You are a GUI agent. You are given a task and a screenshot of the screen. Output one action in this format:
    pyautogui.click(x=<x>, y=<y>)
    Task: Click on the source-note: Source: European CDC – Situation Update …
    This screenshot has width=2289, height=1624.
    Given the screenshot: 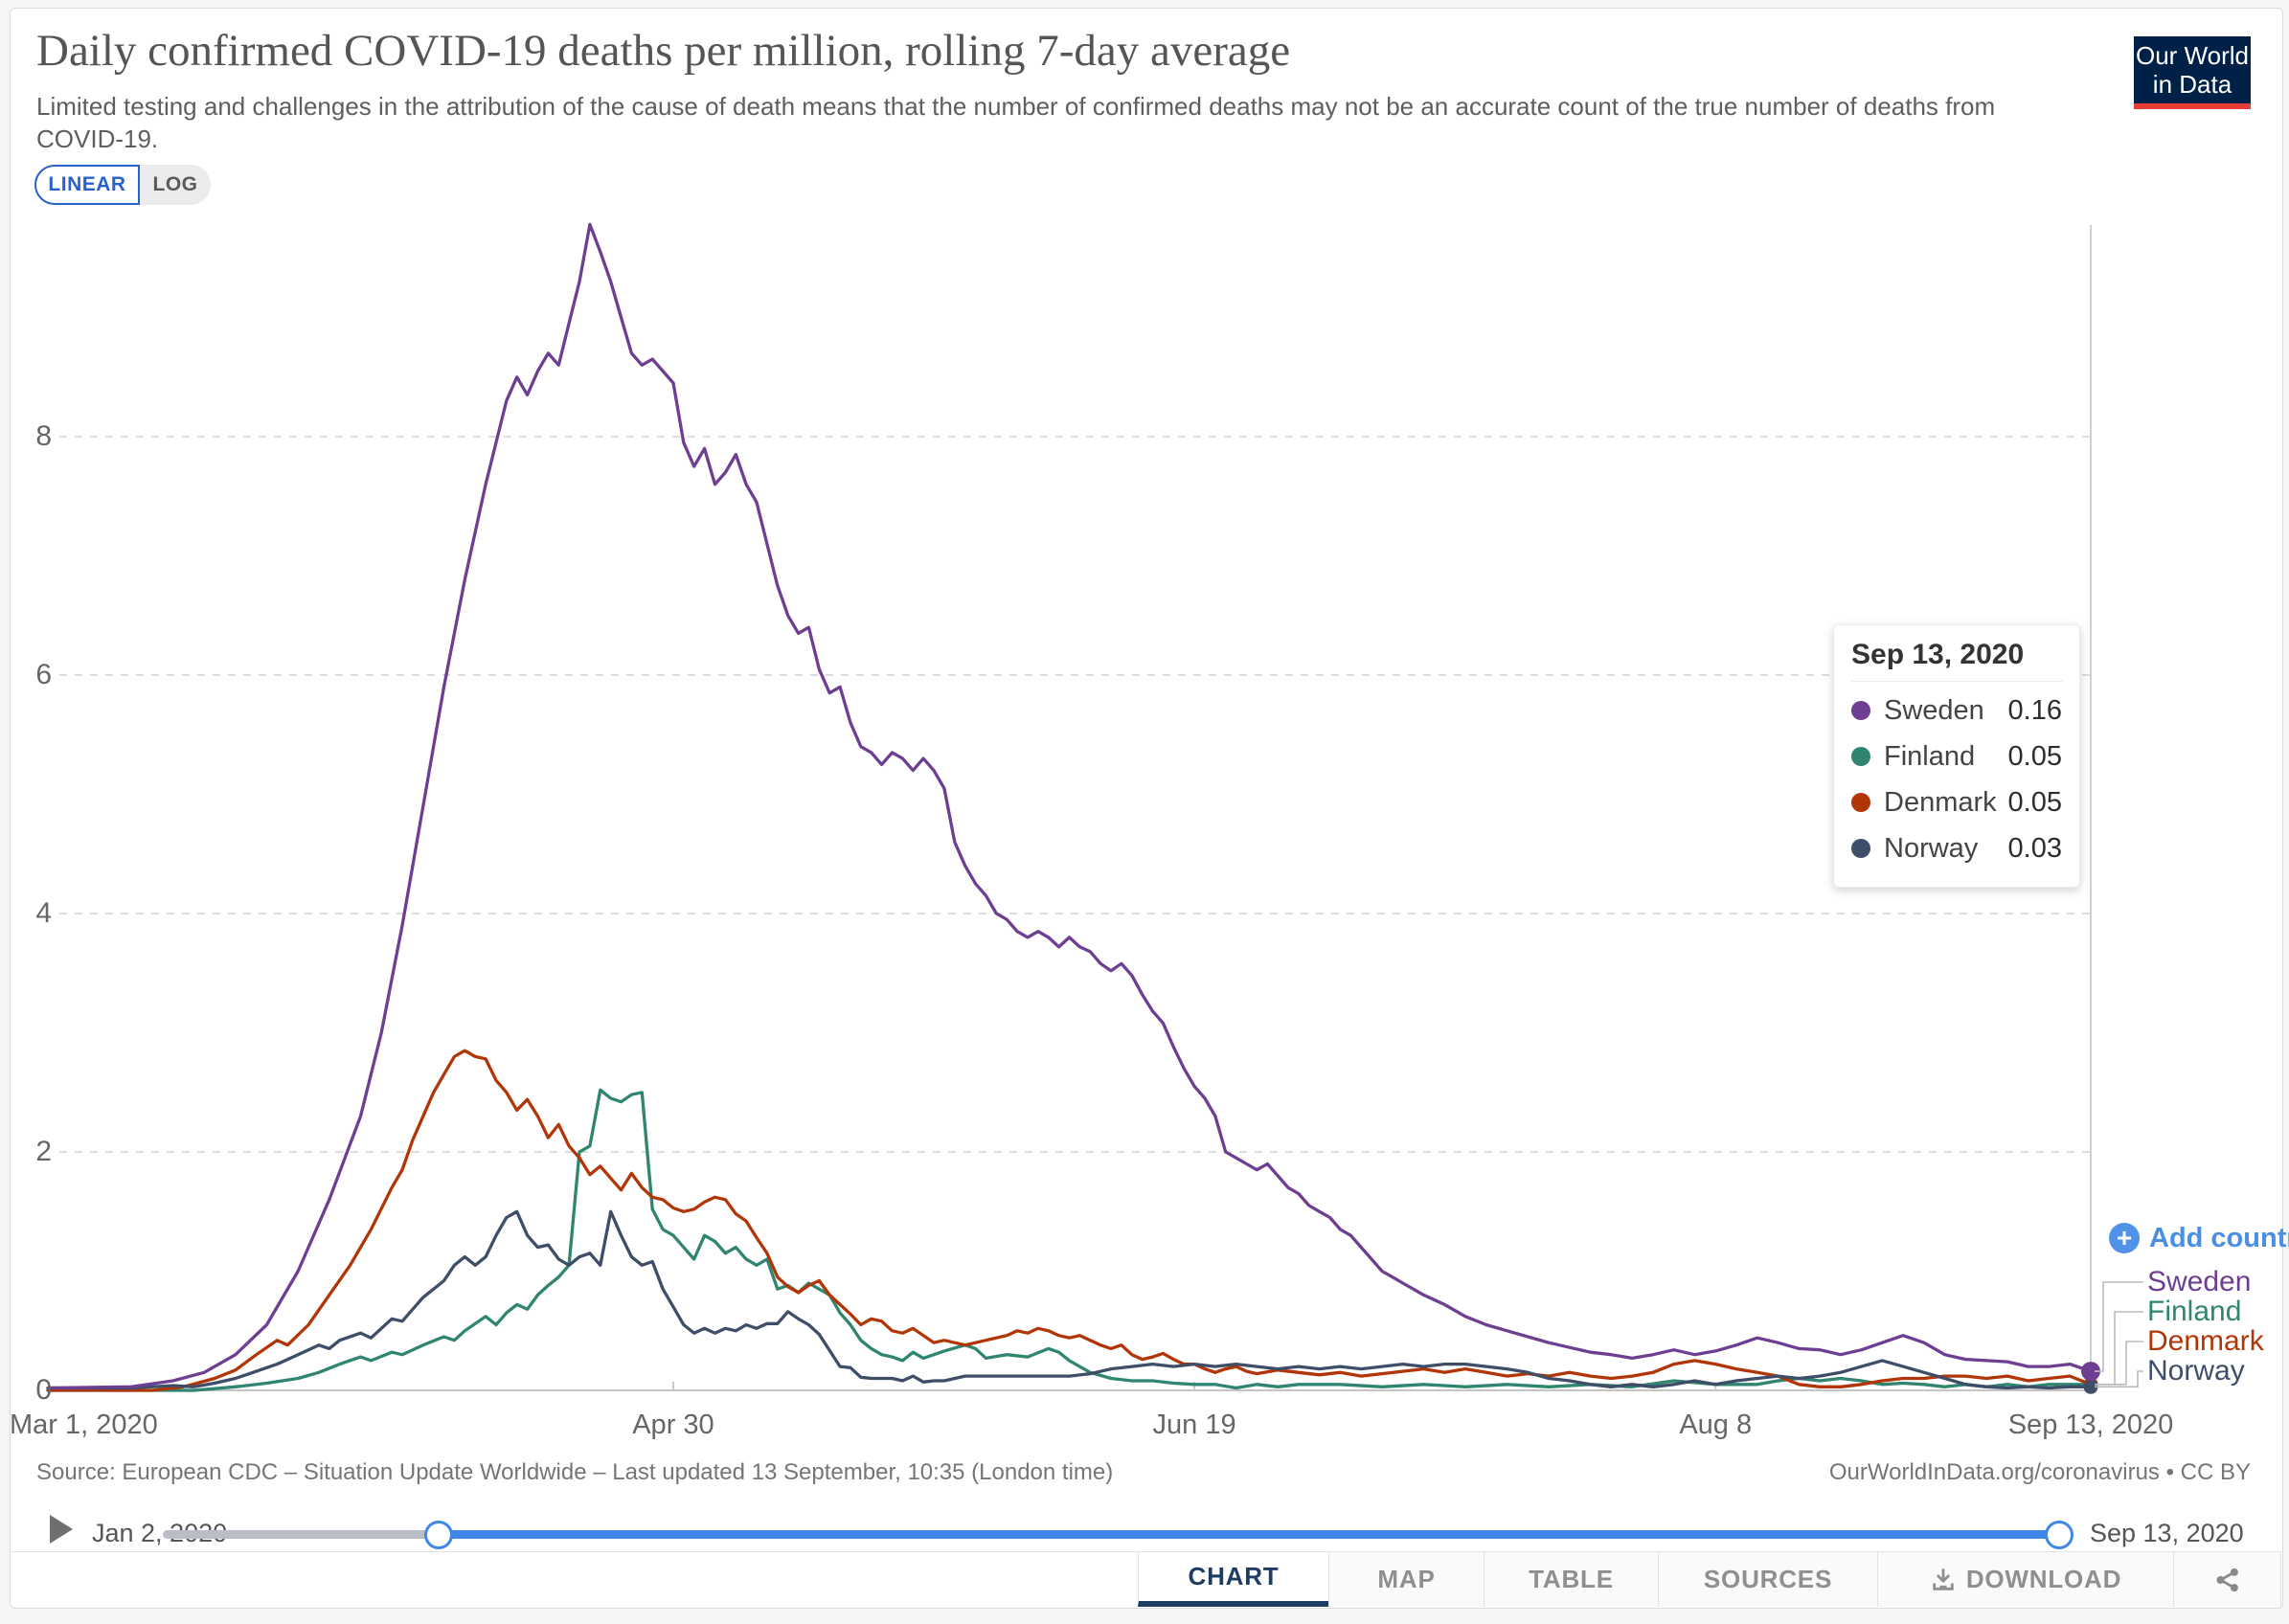 What is the action you would take?
    pyautogui.click(x=575, y=1472)
    